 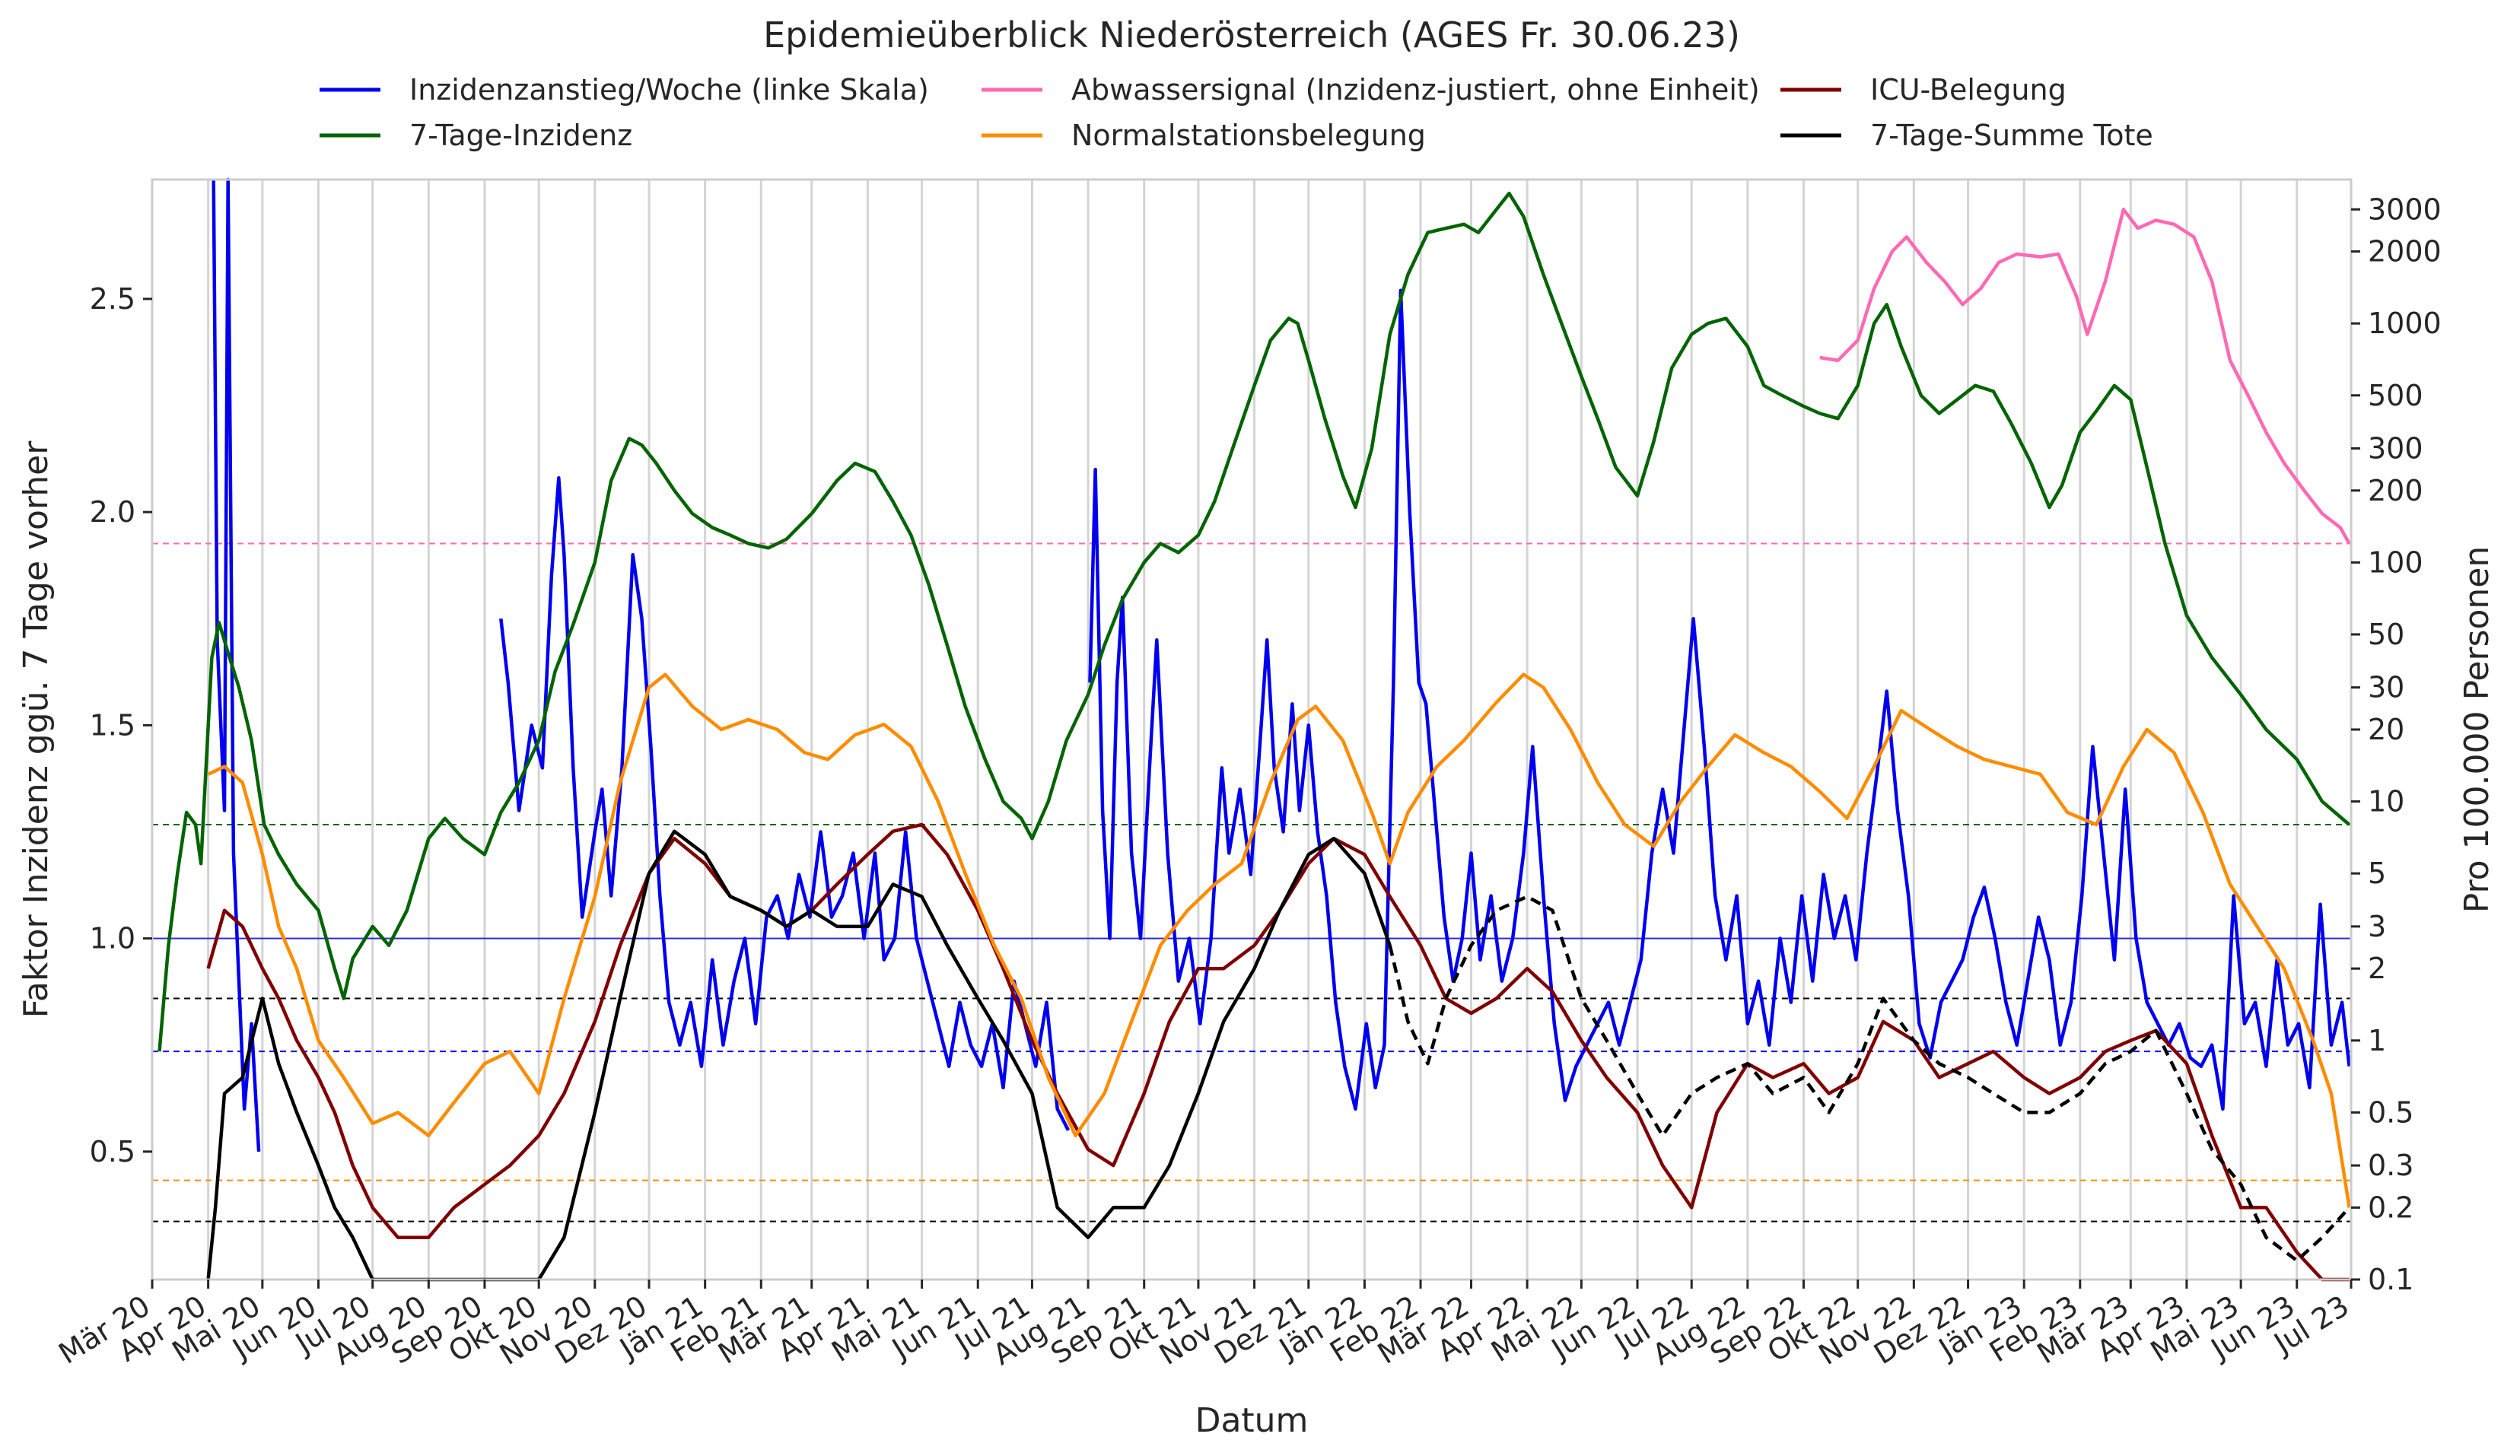 I want to click on legend-label: ICU-Belegung, so click(x=1968, y=89).